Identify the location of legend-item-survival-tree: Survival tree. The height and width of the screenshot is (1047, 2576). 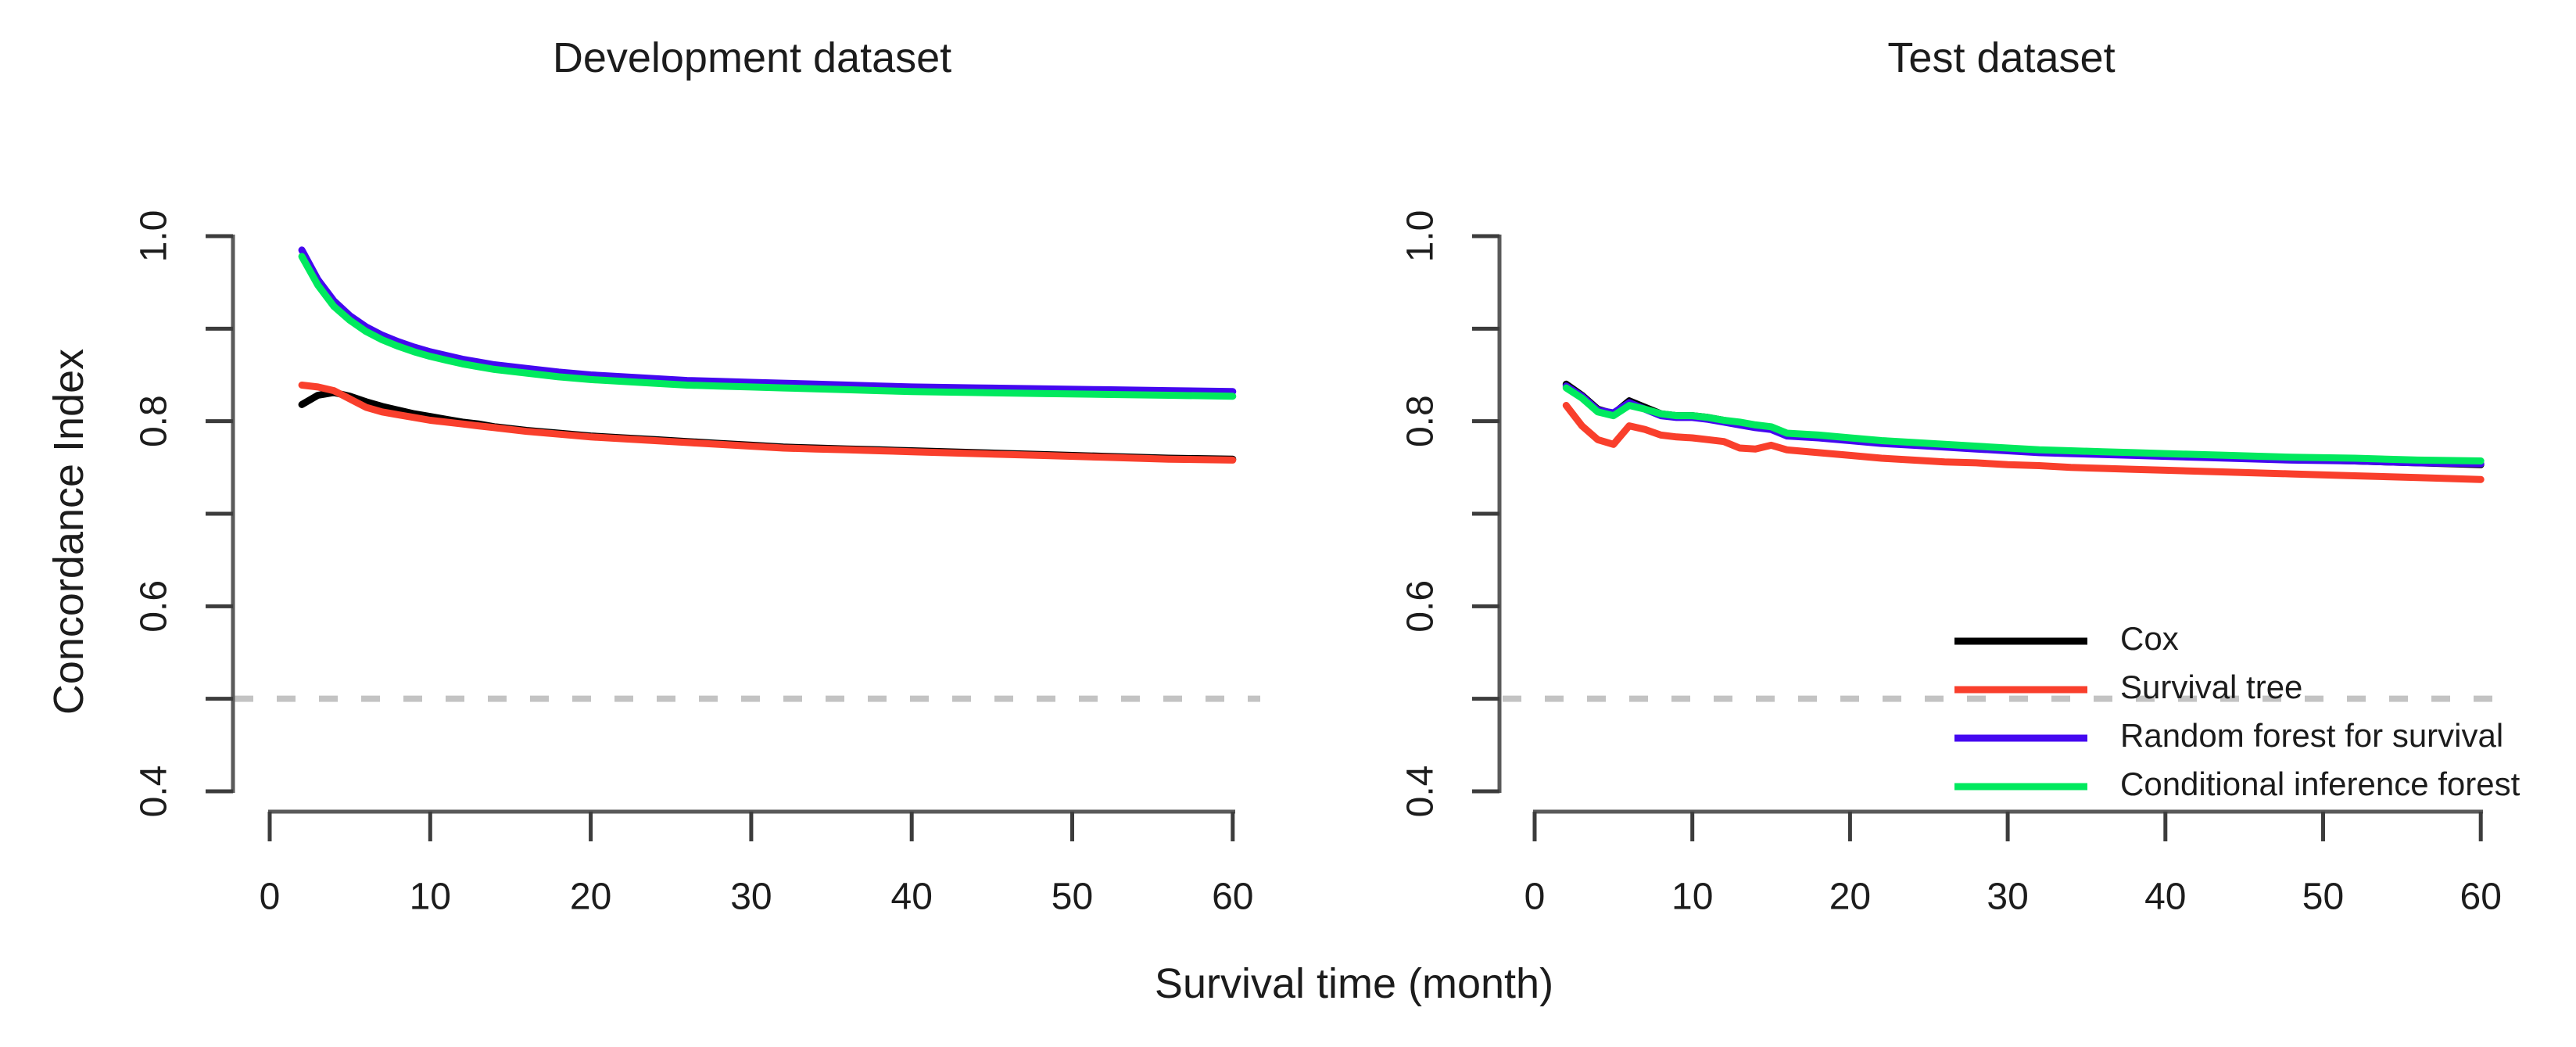
(2128, 687).